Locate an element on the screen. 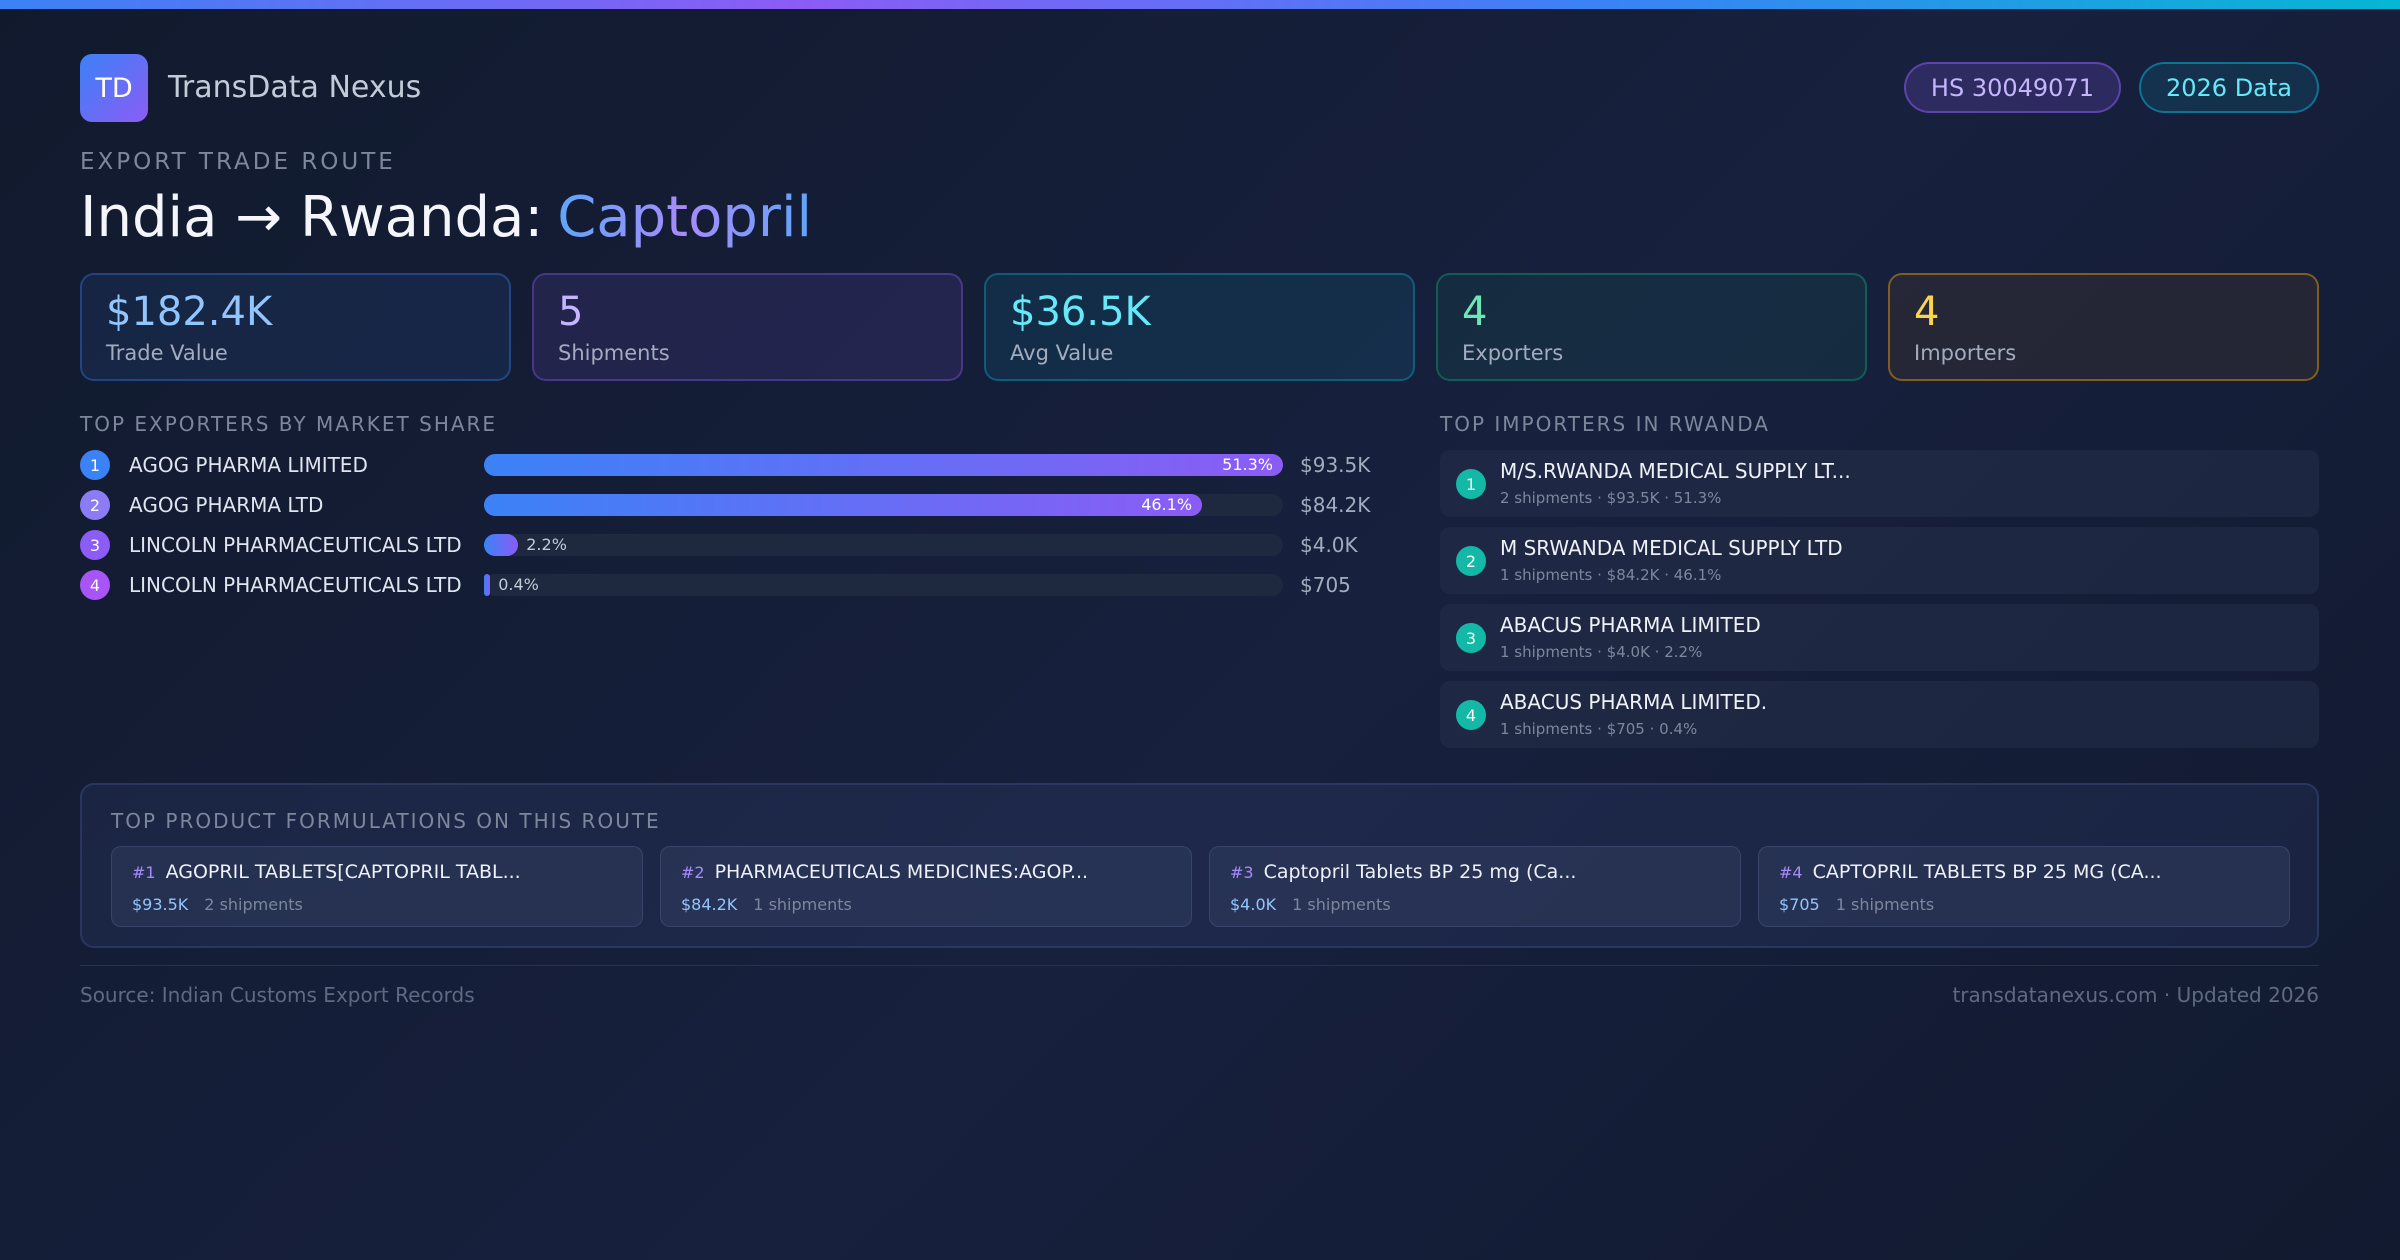  kpi-label: Avg Value is located at coordinates (1062, 353).